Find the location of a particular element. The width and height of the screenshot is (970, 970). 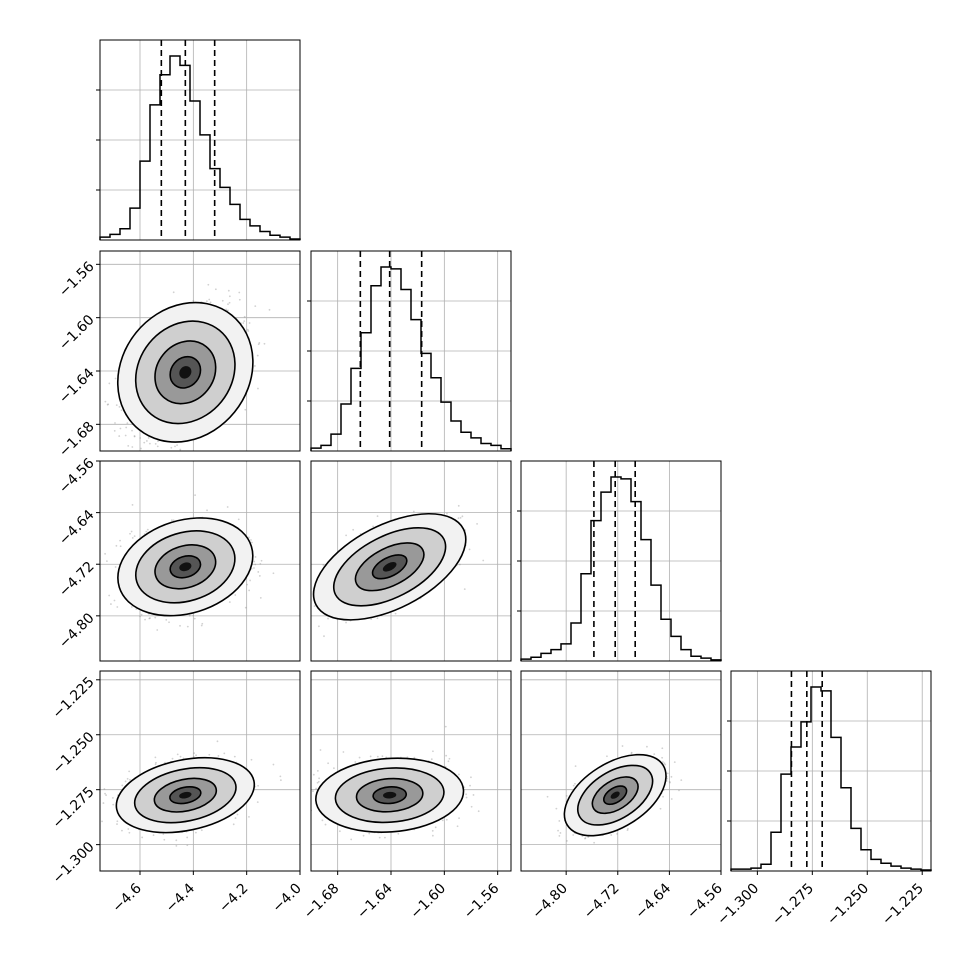

y-tick-label: −1.60 is located at coordinates (77, 333).